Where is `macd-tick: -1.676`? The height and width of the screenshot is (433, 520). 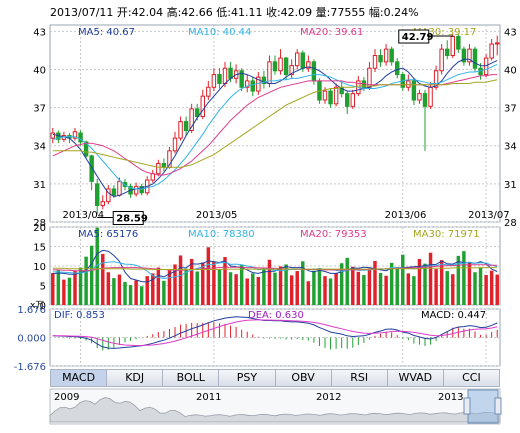
macd-tick: -1.676 is located at coordinates (30, 367).